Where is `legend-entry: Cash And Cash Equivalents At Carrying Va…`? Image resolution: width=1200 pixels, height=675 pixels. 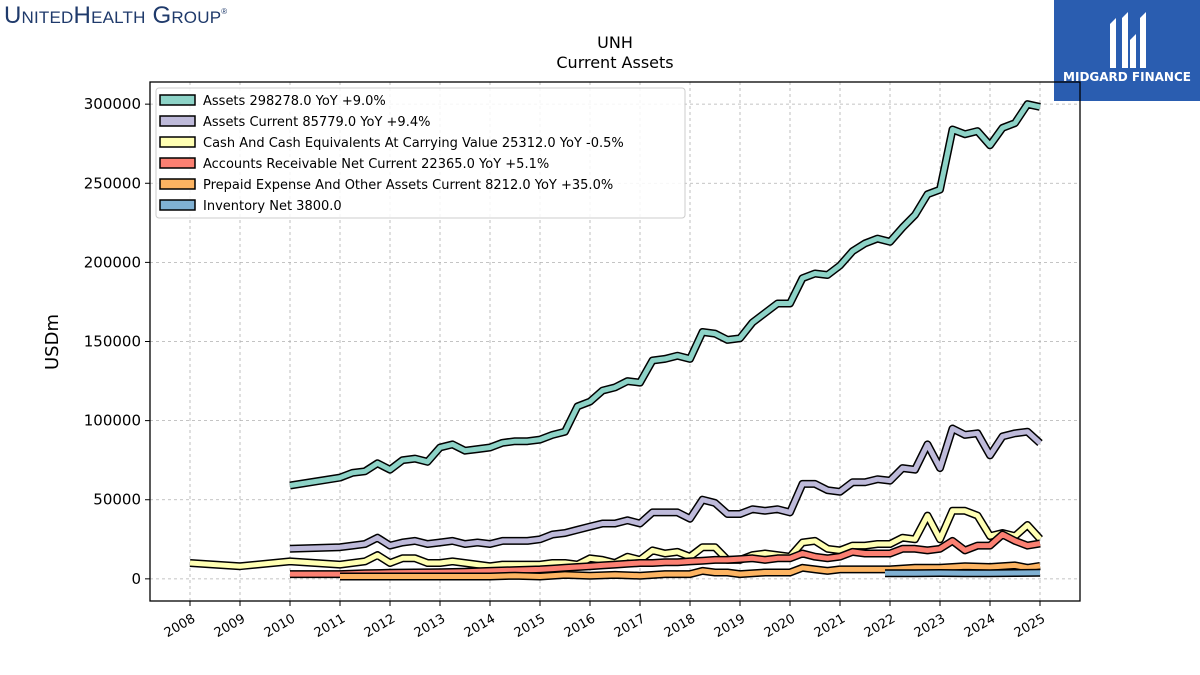 legend-entry: Cash And Cash Equivalents At Carrying Va… is located at coordinates (413, 143).